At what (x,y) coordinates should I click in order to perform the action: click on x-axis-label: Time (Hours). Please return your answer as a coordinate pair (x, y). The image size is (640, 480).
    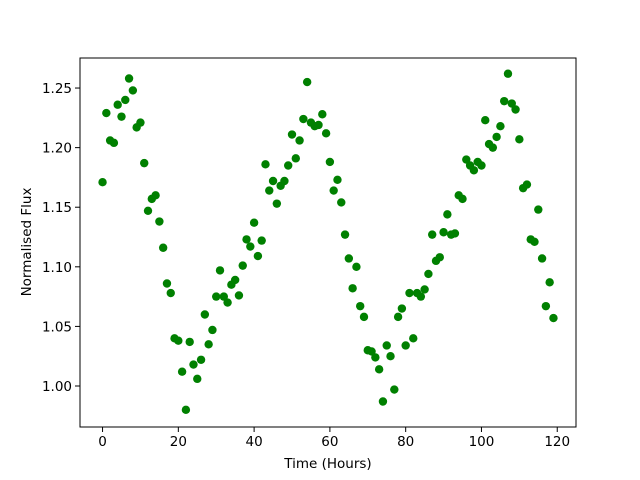
    Looking at the image, I should click on (327, 464).